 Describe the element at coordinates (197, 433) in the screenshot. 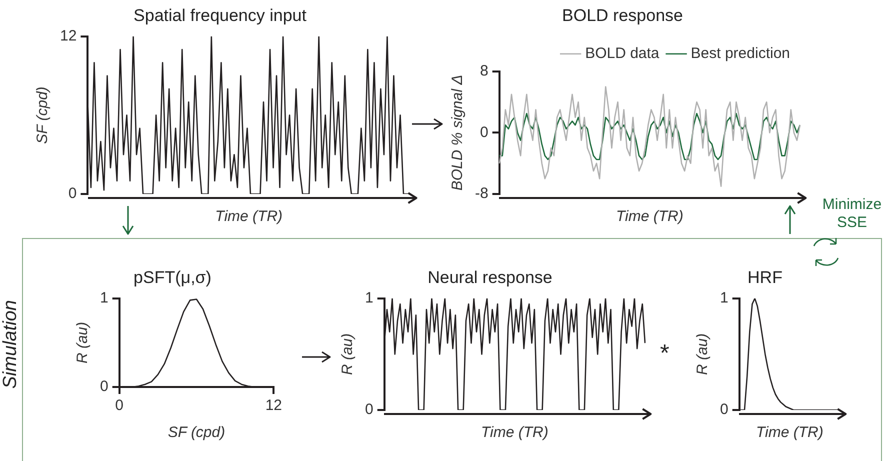

I see `x-axis-title: SF (cpd)` at that location.